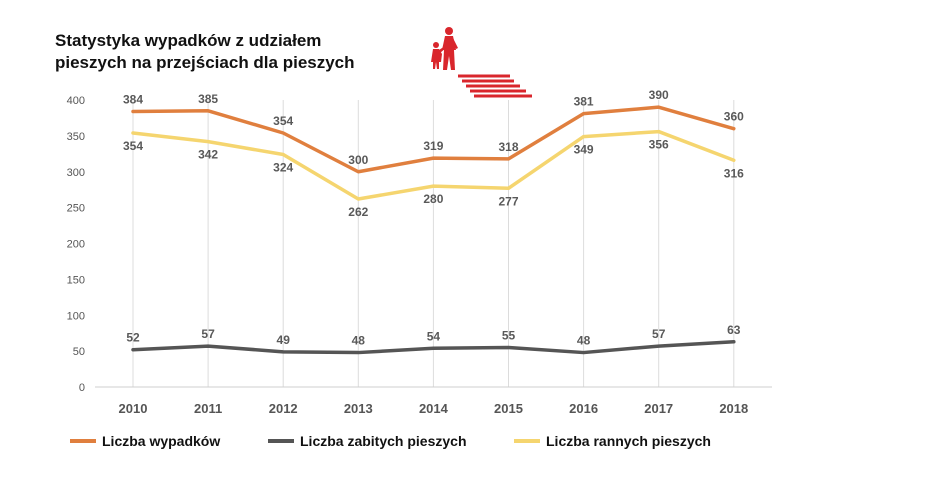 The image size is (948, 487). What do you see at coordinates (133, 146) in the screenshot?
I see `data-label-rannych-2010: 354` at bounding box center [133, 146].